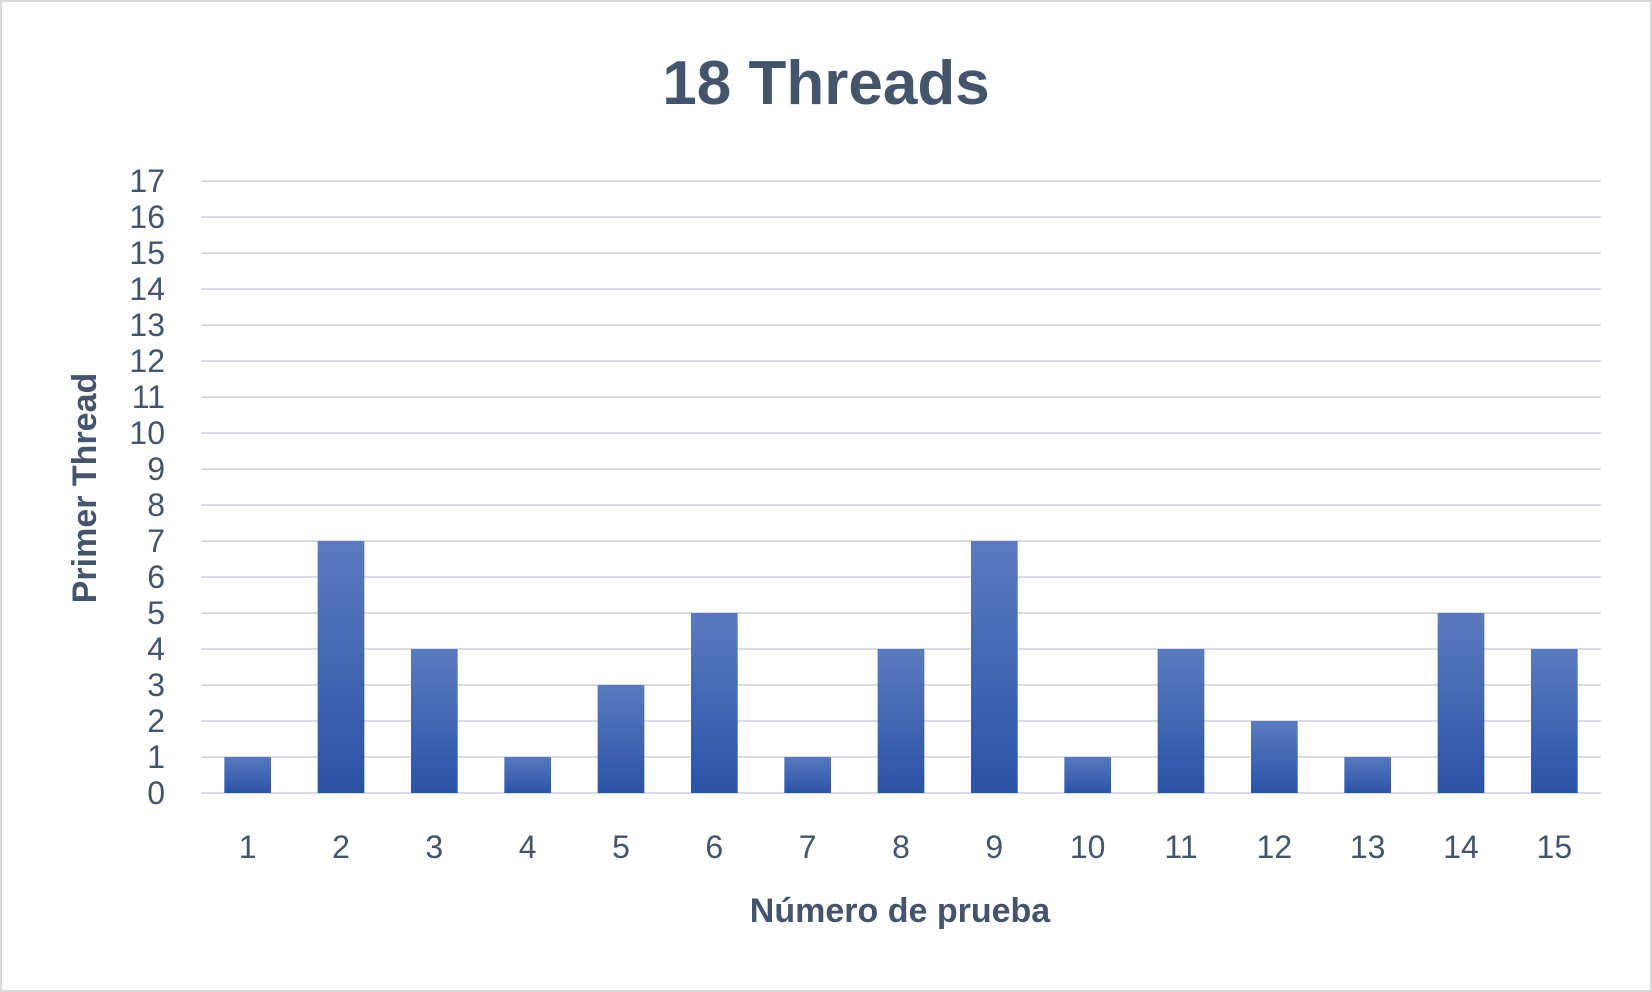 This screenshot has width=1652, height=992. I want to click on x-tick-label: 6, so click(714, 847).